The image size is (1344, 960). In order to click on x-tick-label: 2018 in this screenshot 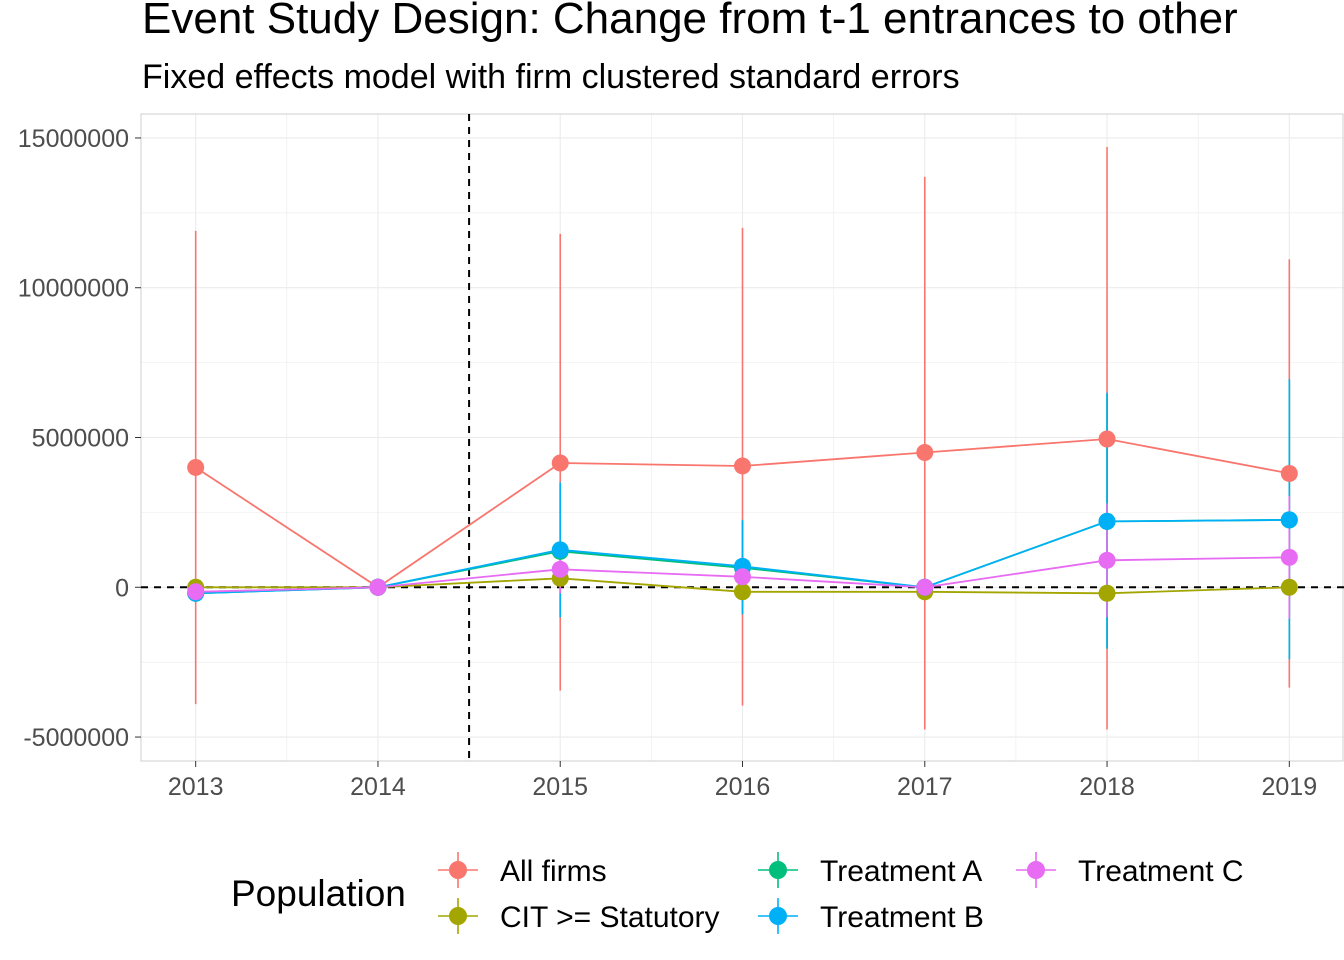, I will do `click(1107, 787)`.